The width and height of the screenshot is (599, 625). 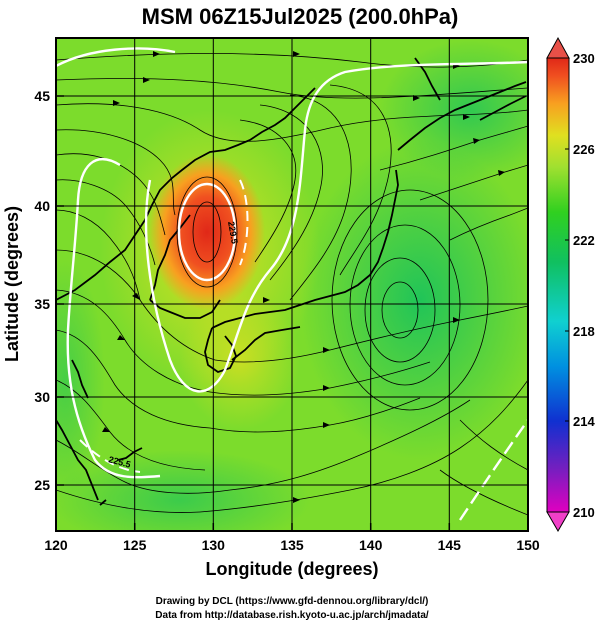 I want to click on y-tick-label: 45, so click(x=42, y=96).